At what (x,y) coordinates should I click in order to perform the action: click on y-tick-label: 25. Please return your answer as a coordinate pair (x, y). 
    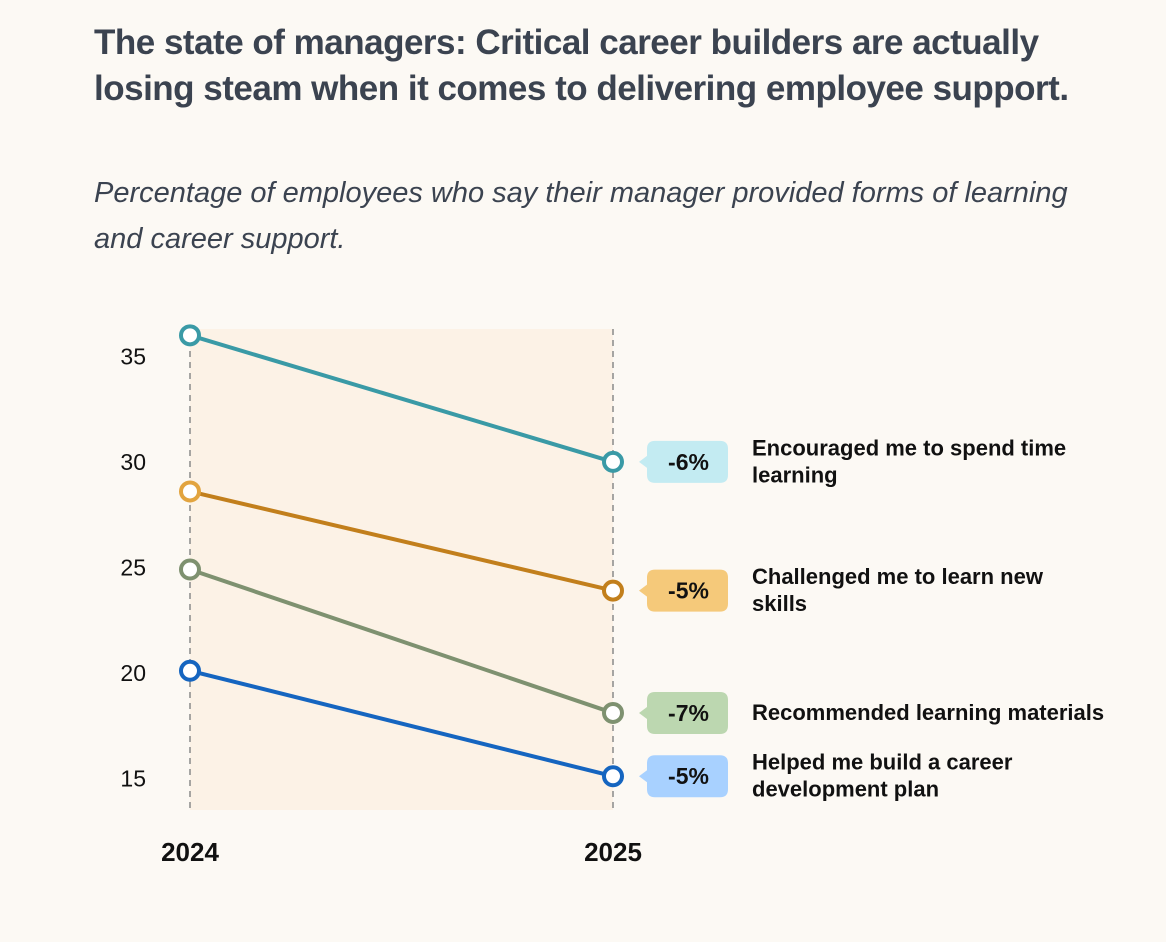
    Looking at the image, I should click on (133, 567).